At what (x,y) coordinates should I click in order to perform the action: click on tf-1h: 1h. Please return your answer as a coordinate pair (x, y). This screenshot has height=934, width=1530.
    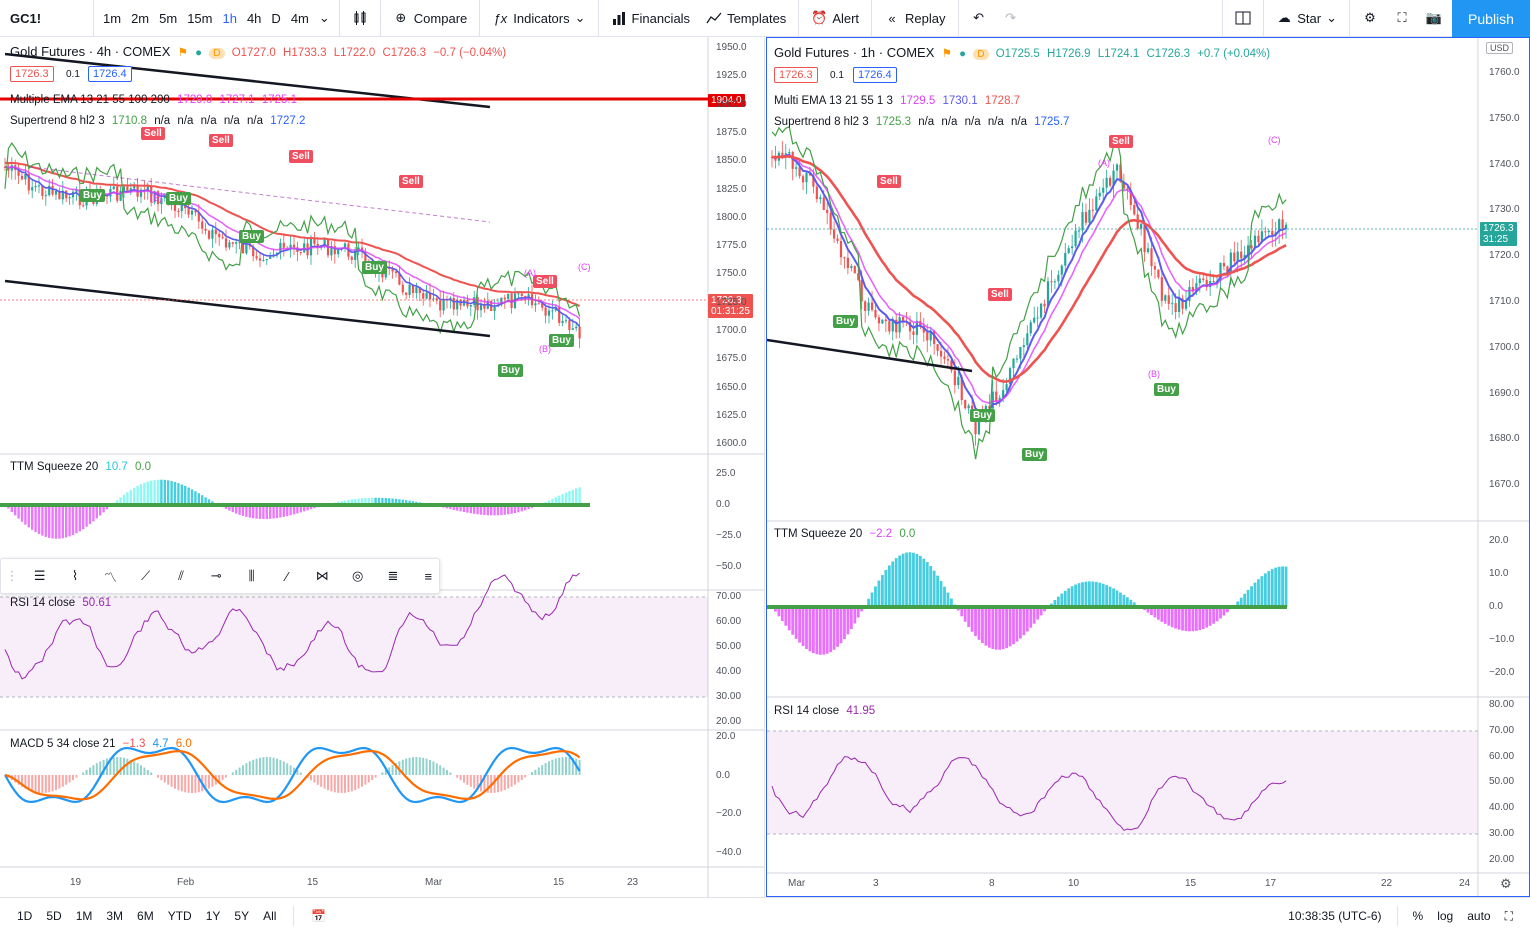
    Looking at the image, I should click on (229, 18).